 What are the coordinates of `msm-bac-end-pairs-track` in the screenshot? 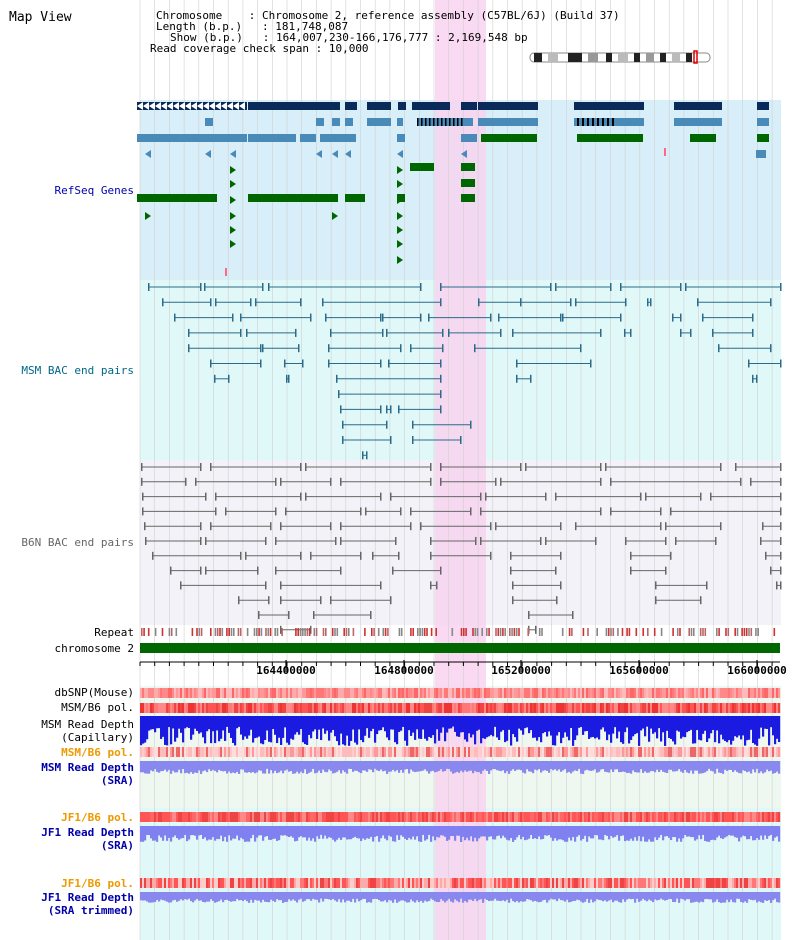 It's located at (465, 371).